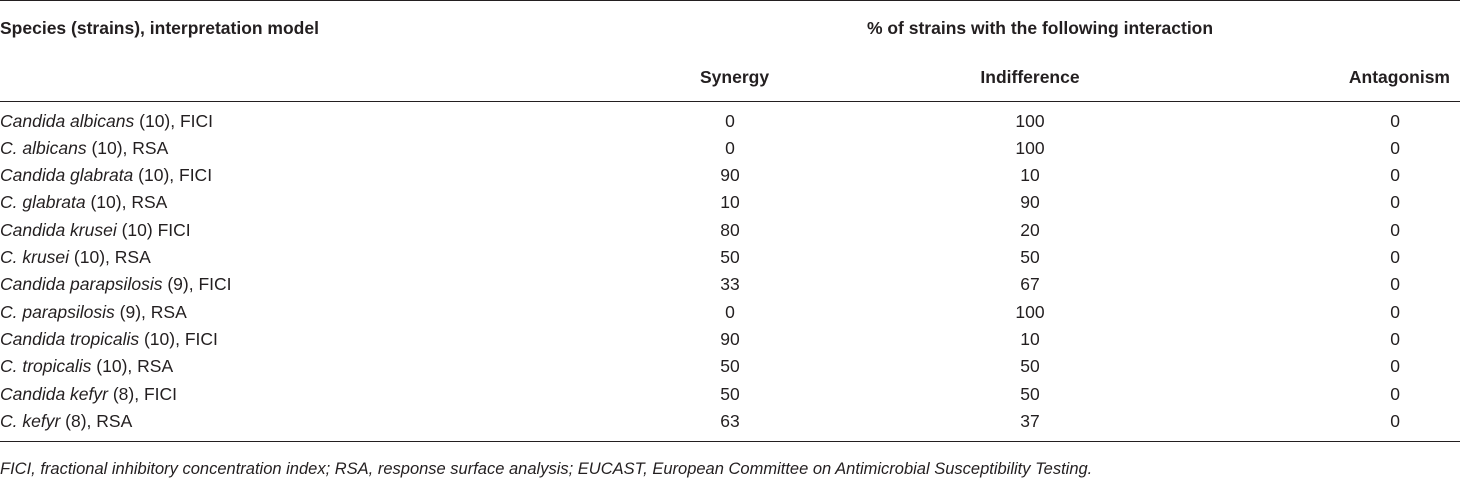 This screenshot has height=483, width=1460. I want to click on species-name: Candida tropicalis, so click(70, 338).